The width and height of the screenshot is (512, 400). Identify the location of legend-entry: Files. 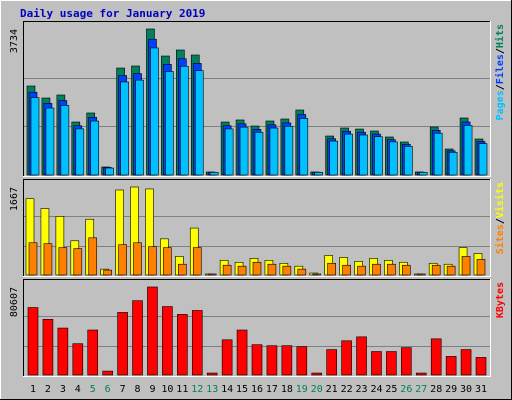
(500, 69).